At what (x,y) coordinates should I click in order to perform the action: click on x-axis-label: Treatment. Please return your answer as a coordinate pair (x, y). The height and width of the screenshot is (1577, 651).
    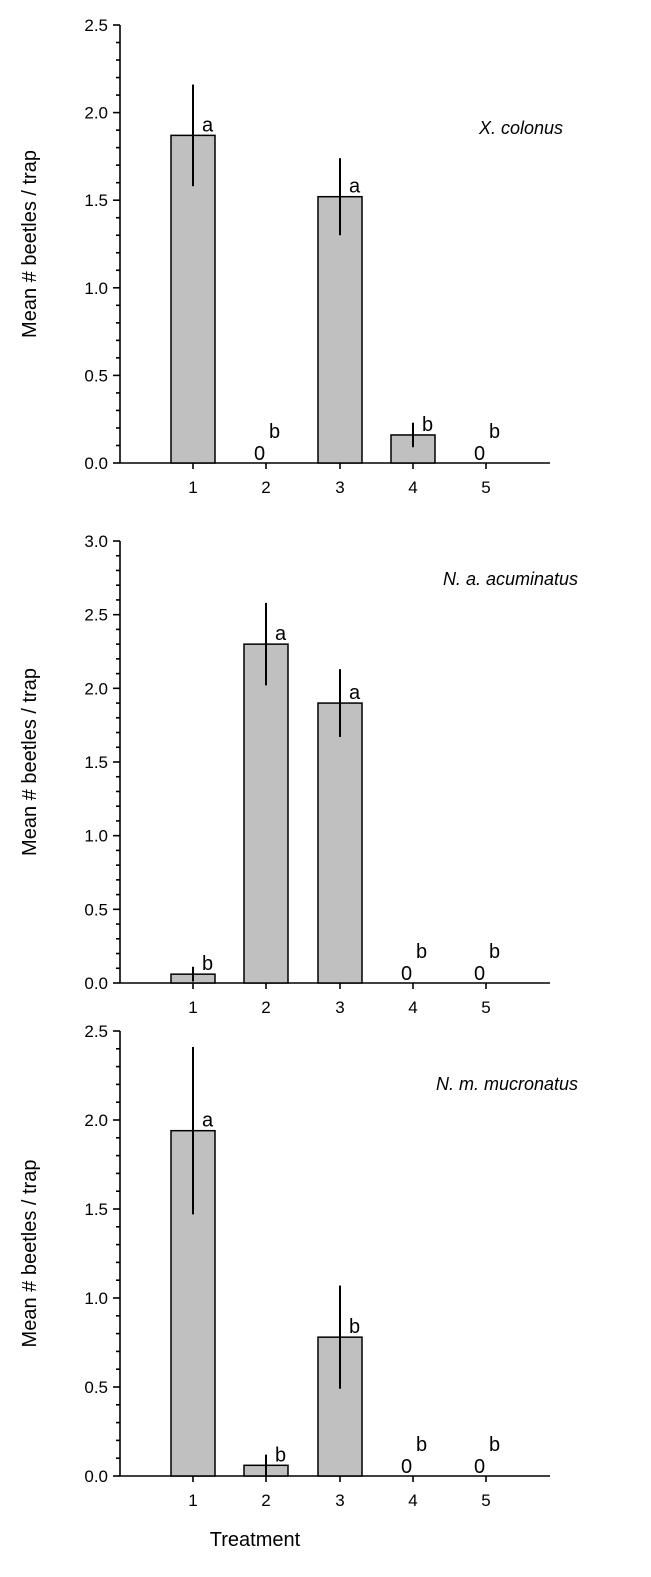
    Looking at the image, I should click on (255, 1540).